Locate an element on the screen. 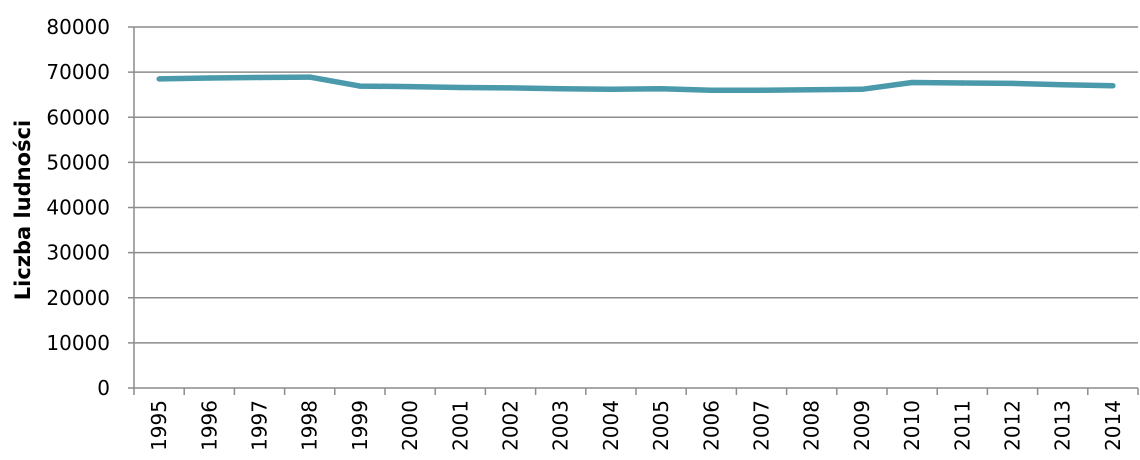 The width and height of the screenshot is (1140, 460). data-point-2005 is located at coordinates (661, 89).